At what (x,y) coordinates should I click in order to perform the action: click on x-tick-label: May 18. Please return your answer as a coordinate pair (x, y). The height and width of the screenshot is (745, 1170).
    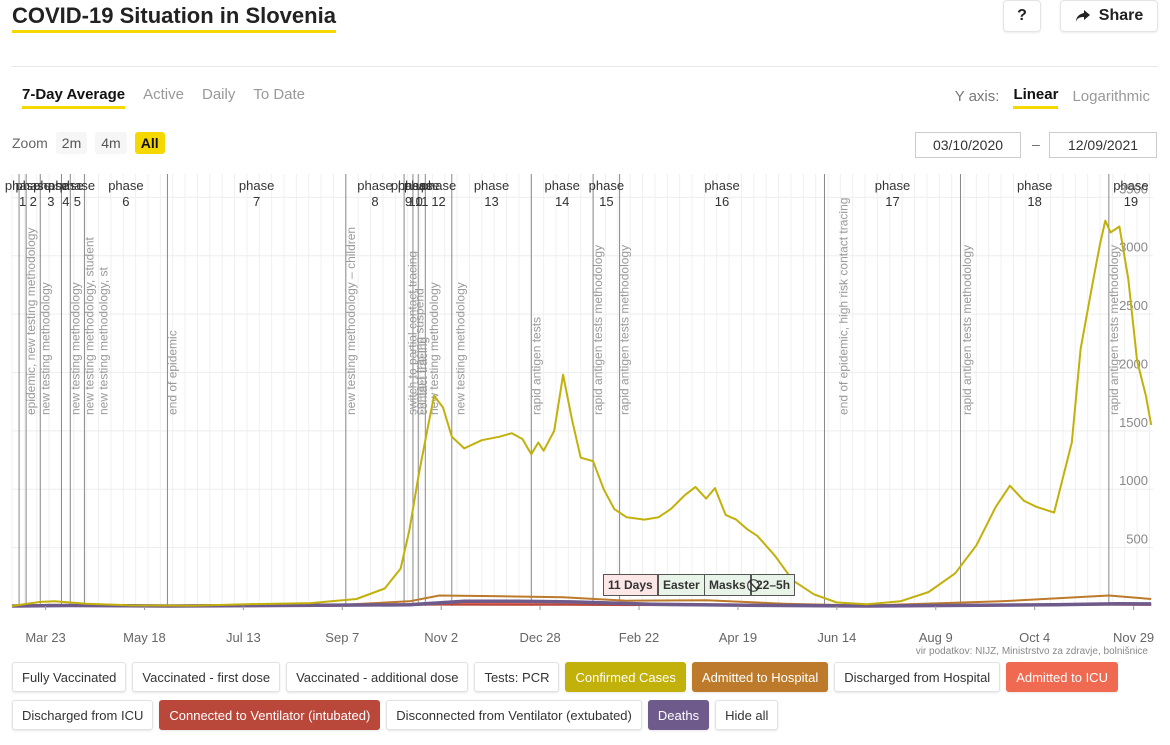
    Looking at the image, I should click on (144, 637).